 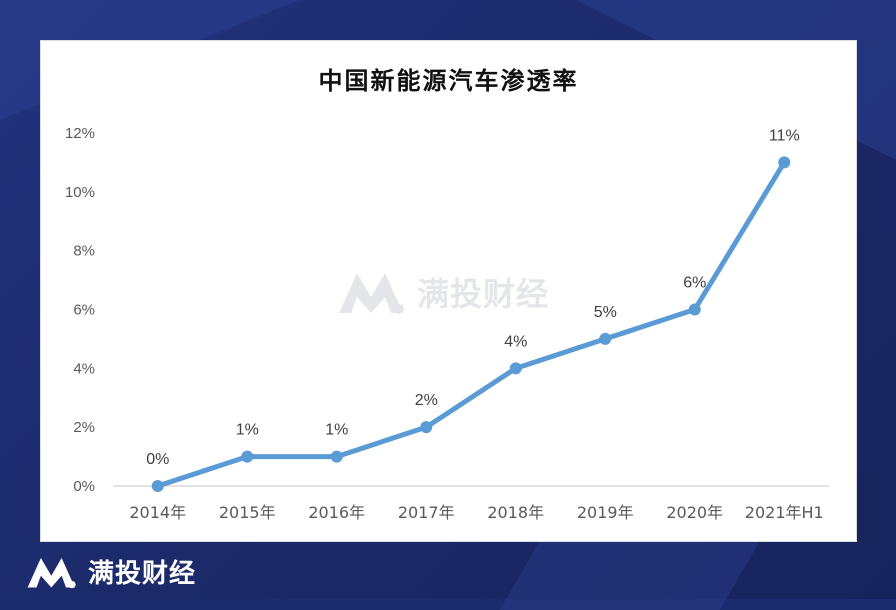 I want to click on y-tick-label: 10%, so click(x=80, y=192).